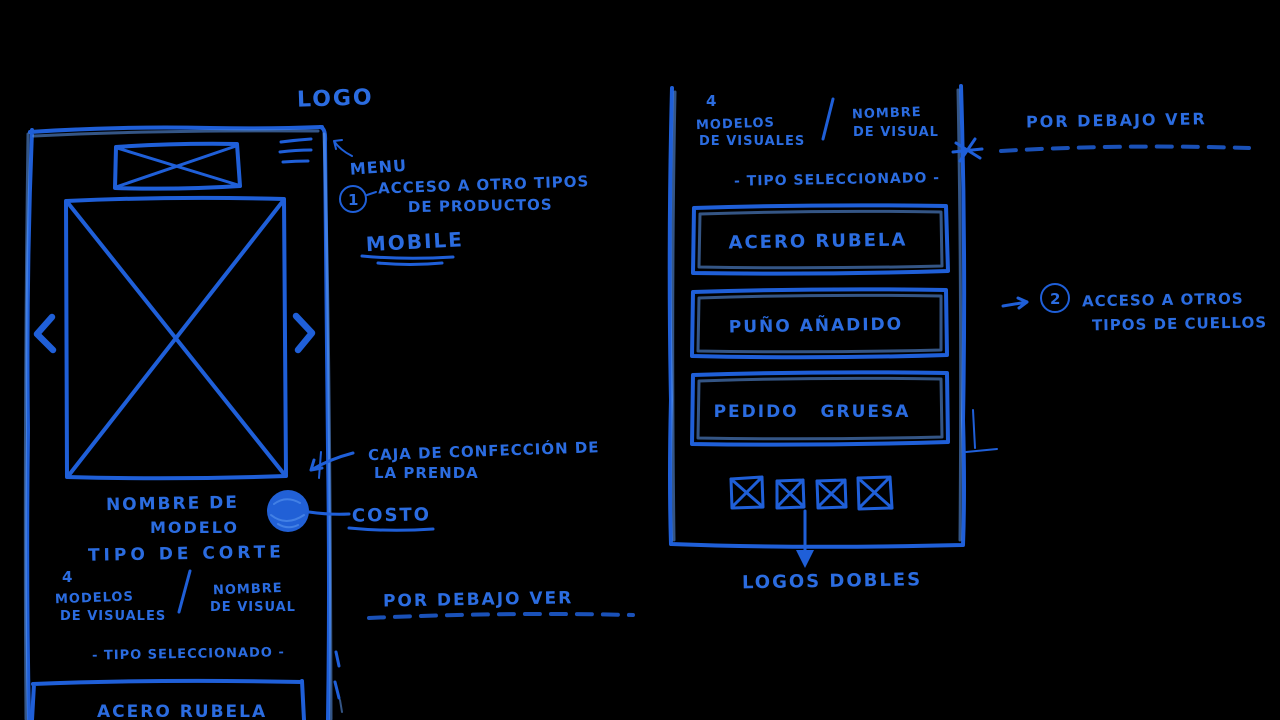 The width and height of the screenshot is (1280, 720). I want to click on option-button-3-overstroke, so click(820, 408).